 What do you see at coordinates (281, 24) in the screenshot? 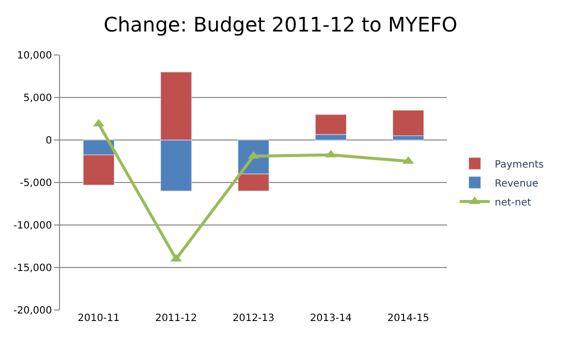
I see `chart-title: Change: Budget 2011-12 to MYEFO` at bounding box center [281, 24].